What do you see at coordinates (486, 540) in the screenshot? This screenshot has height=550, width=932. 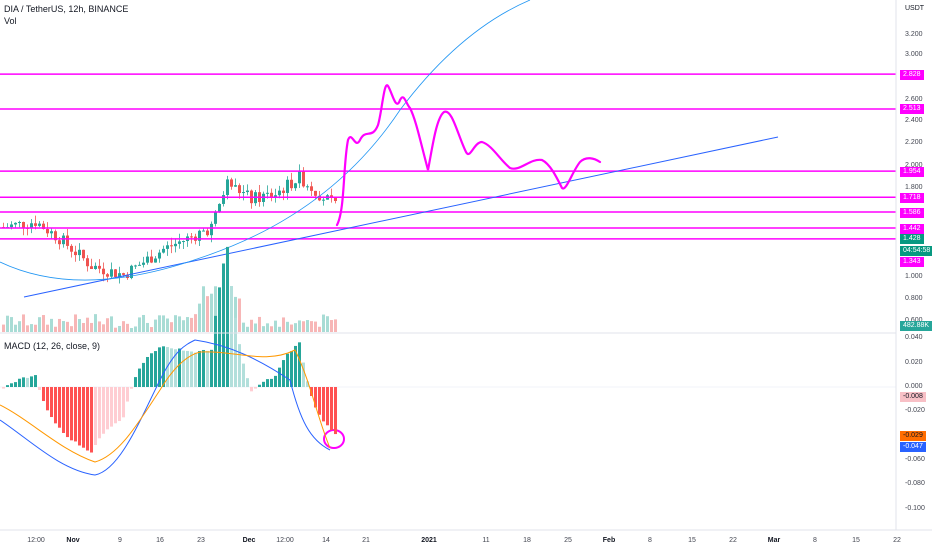 I see `time-tick-label: 11` at bounding box center [486, 540].